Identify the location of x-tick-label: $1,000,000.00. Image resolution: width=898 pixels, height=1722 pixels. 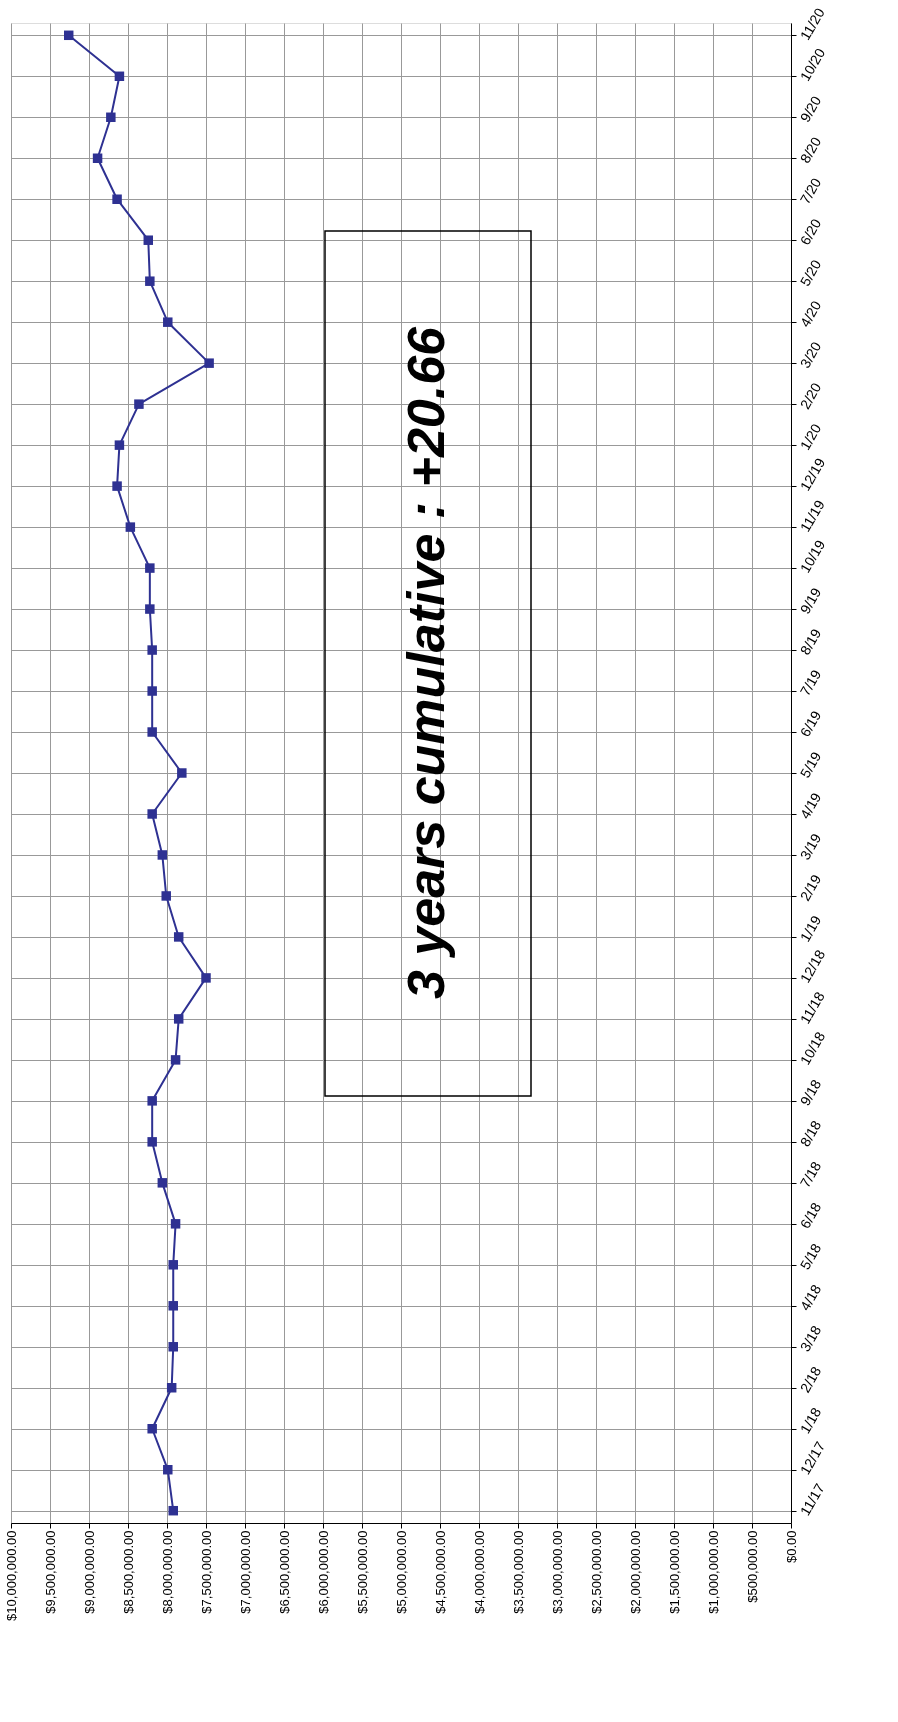
(713, 1572).